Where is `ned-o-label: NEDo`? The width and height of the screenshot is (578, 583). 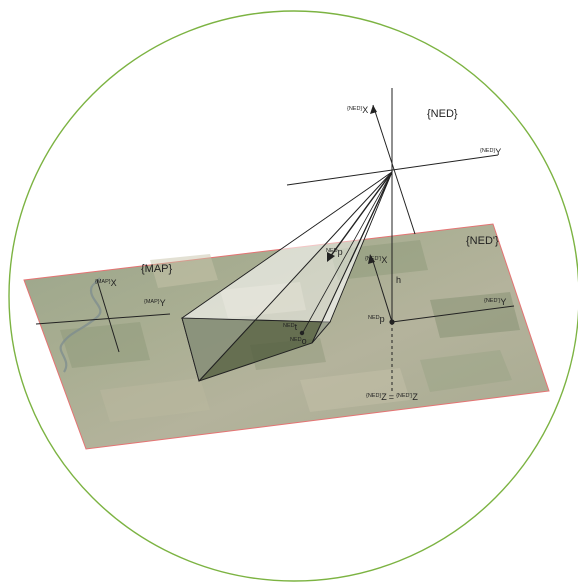
ned-o-label: NEDo is located at coordinates (298, 341).